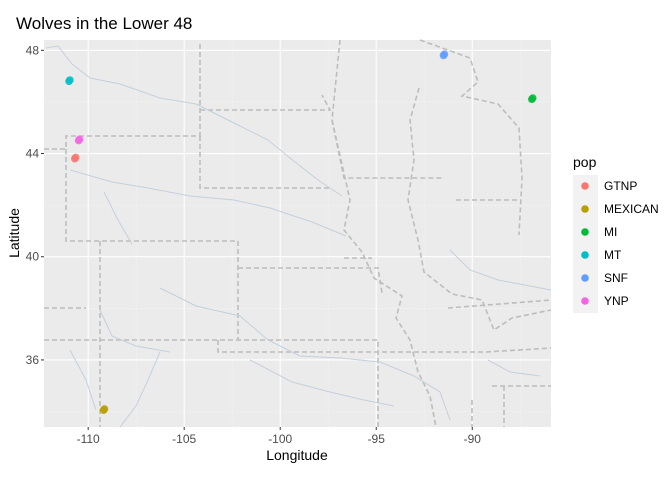 Image resolution: width=672 pixels, height=480 pixels. Describe the element at coordinates (377, 439) in the screenshot. I see `x-tick-label: -95` at that location.